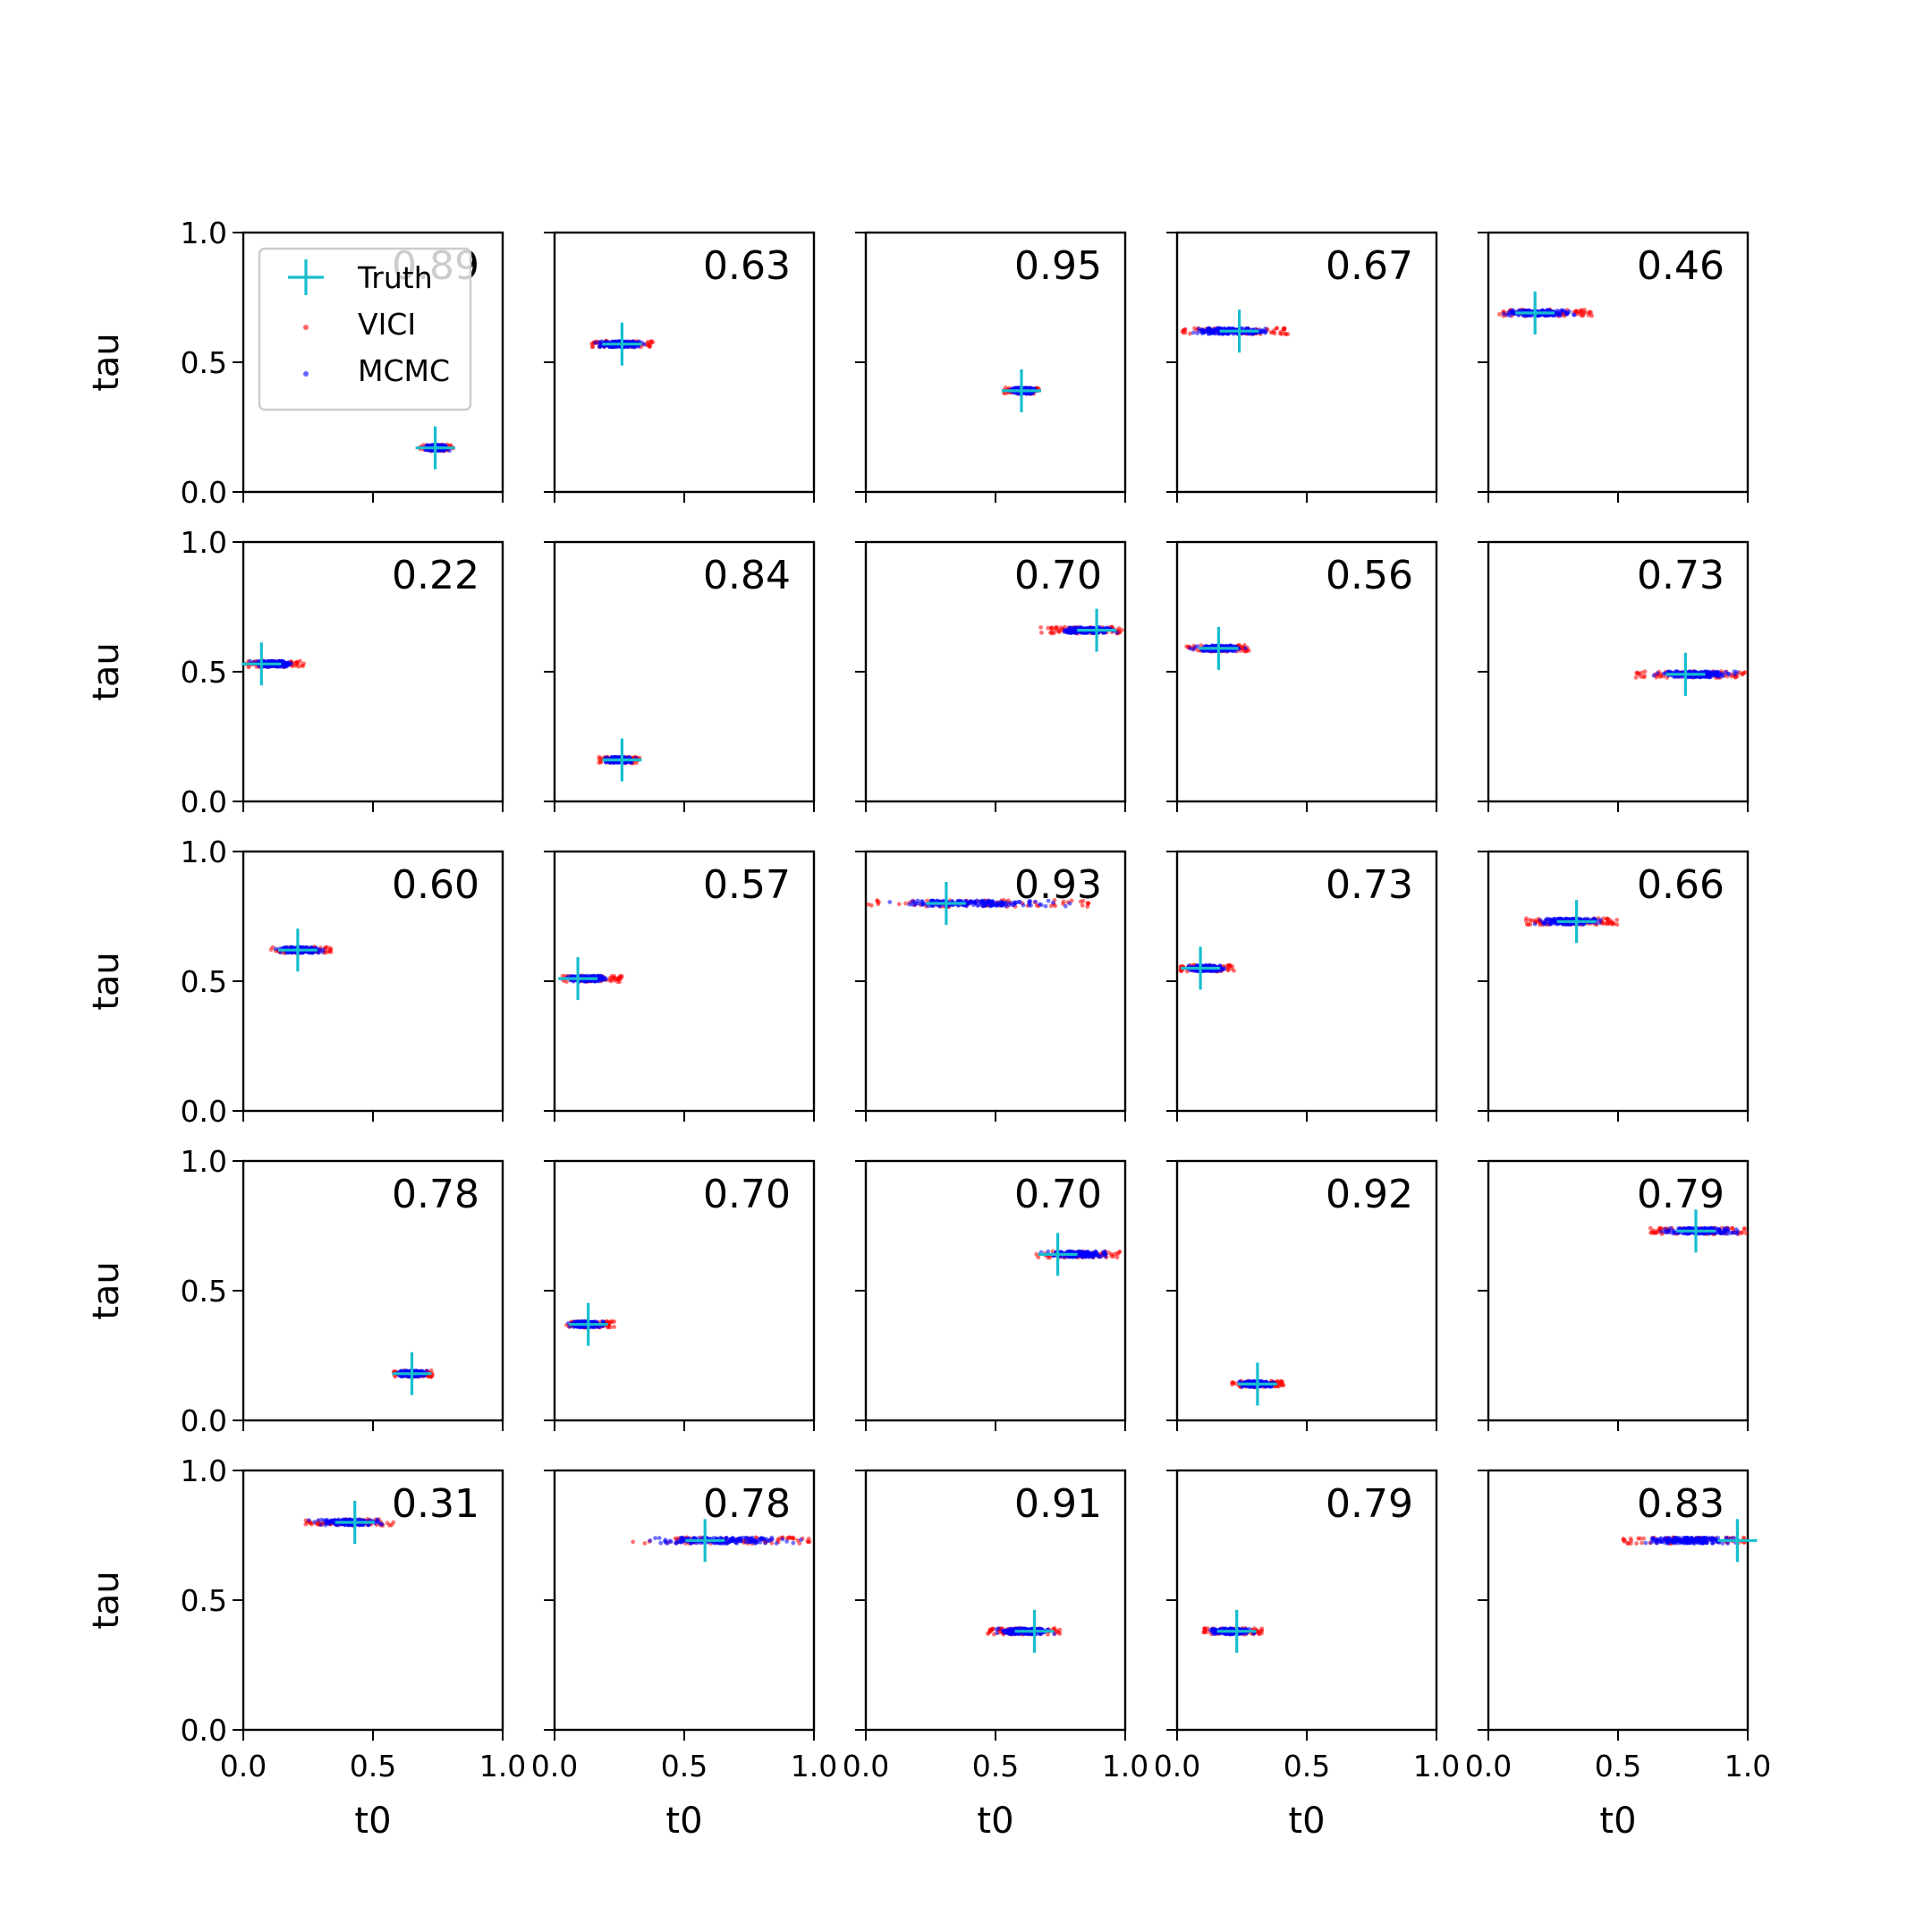 The width and height of the screenshot is (1932, 1932). I want to click on overlap-value: 0.60, so click(435, 885).